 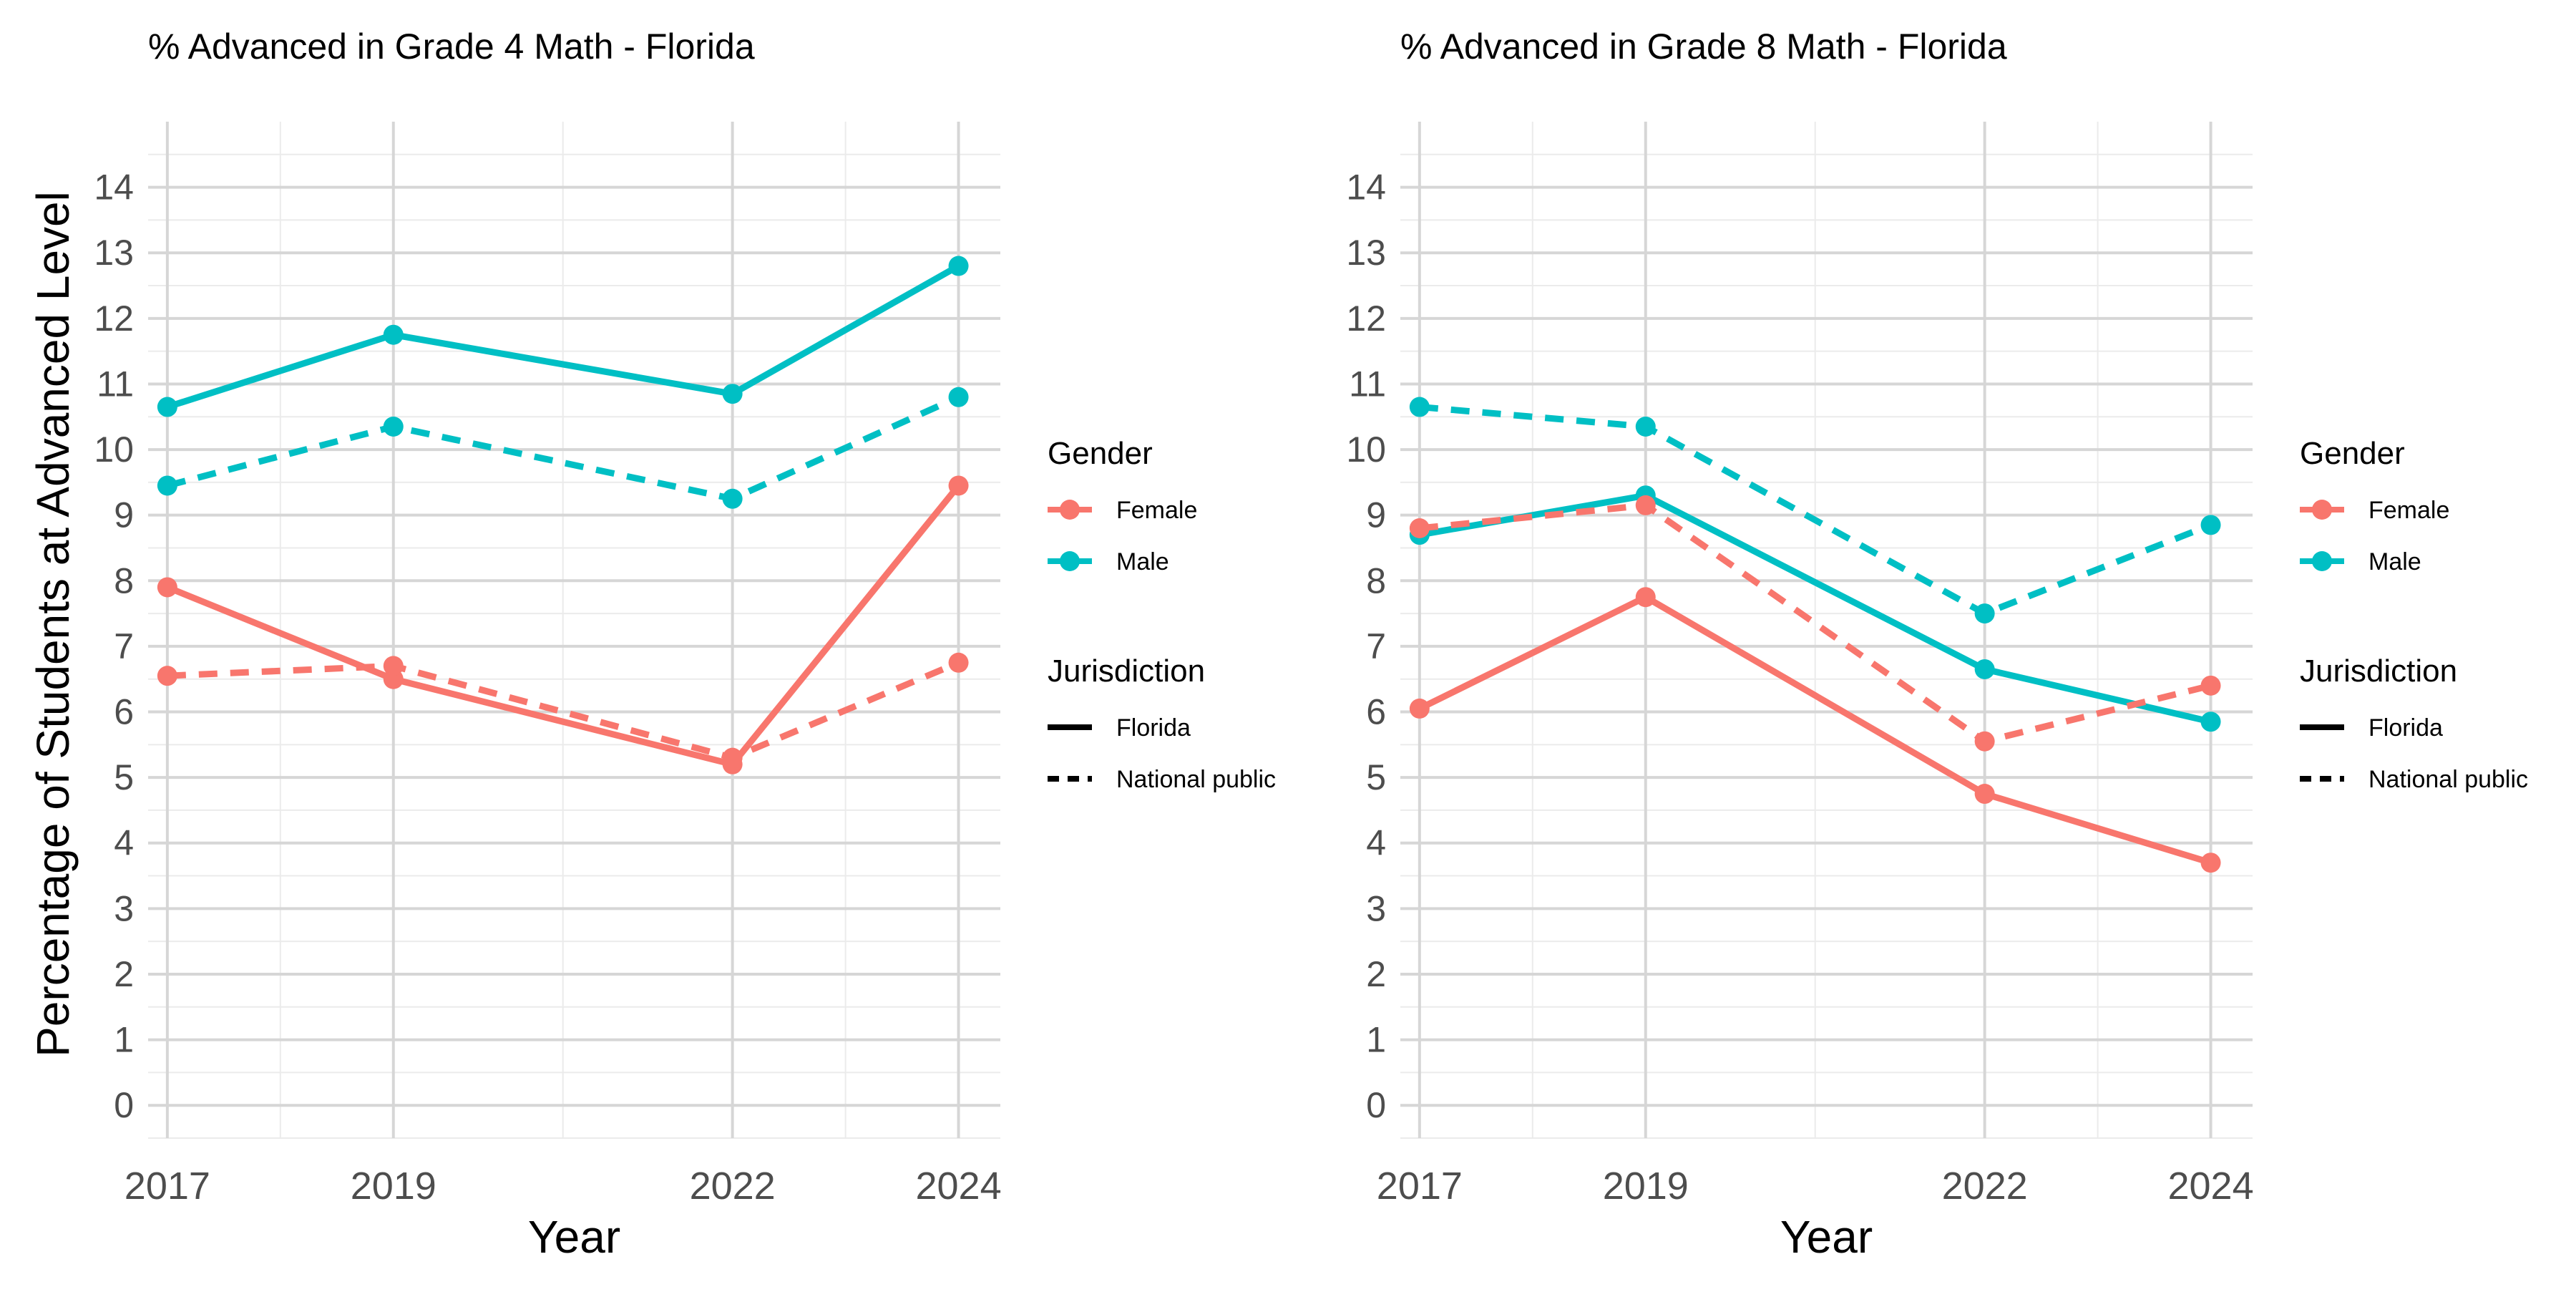 I want to click on chart-title: % Advanced in Grade 8 Math - Florida, so click(x=1703, y=46).